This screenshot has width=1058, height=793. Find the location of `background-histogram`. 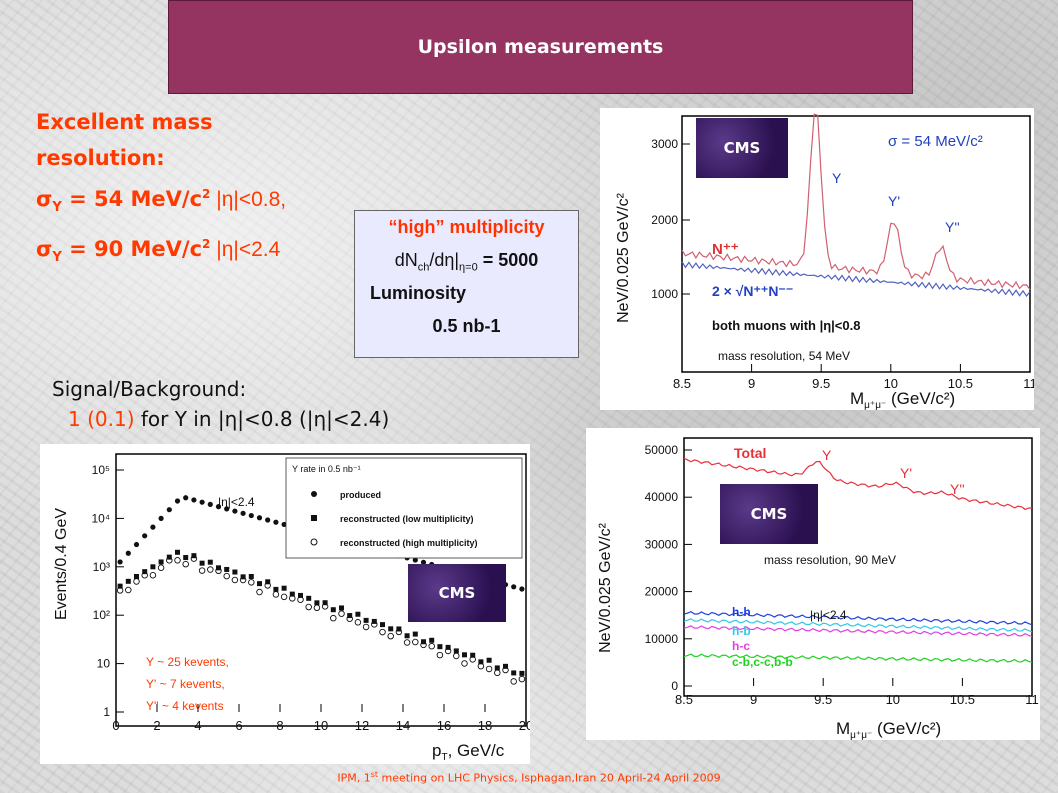

background-histogram is located at coordinates (856, 279).